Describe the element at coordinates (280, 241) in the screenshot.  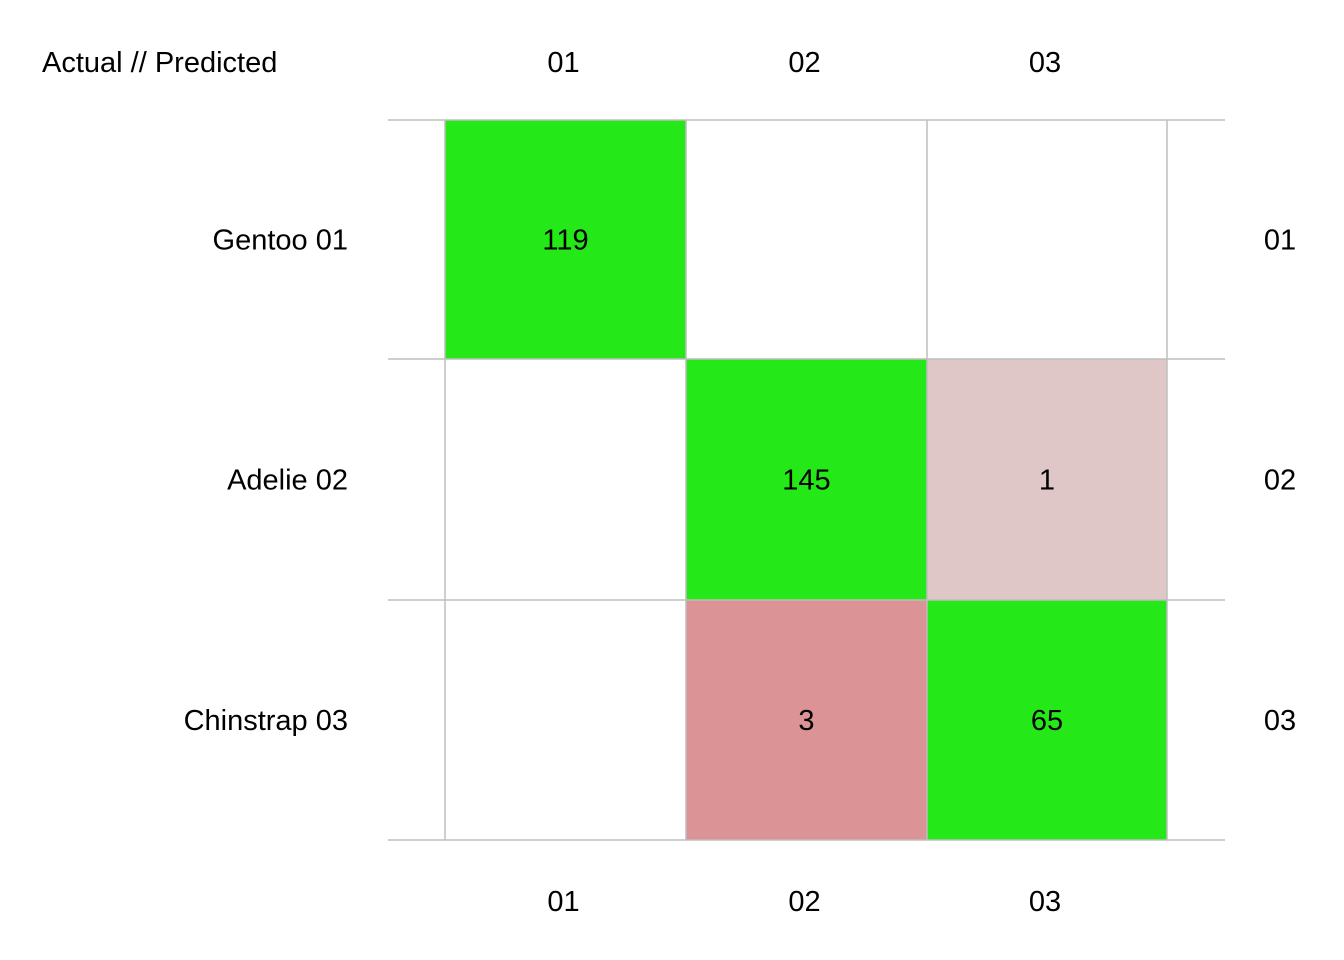
I see `row-label-1: Gentoo 01` at that location.